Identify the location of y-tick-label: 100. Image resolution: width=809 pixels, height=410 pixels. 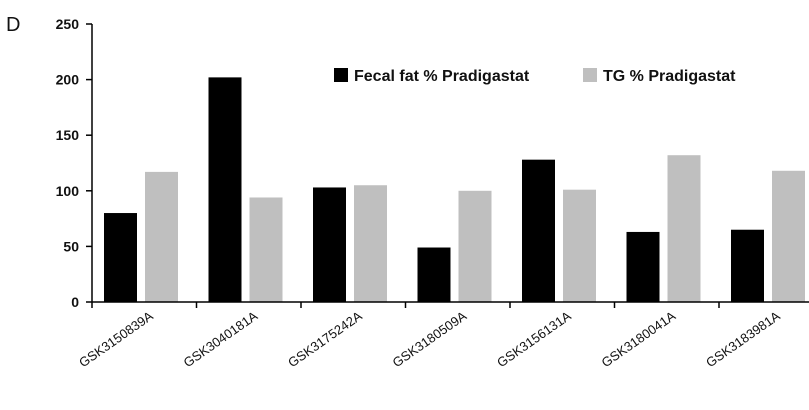
(68, 191).